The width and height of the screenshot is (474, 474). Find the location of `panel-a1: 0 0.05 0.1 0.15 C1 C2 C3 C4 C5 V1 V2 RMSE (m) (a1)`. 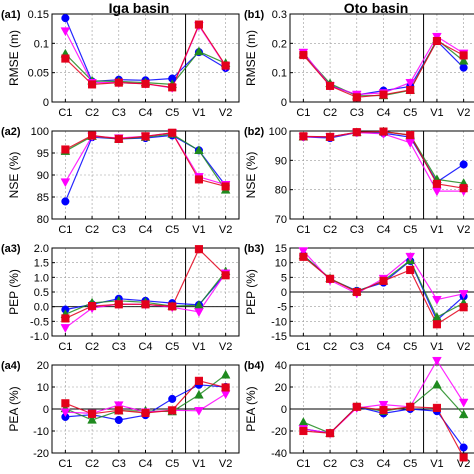

panel-a1: 0 0.05 0.1 0.15 C1 C2 C3 C4 C5 V1 V2 RMSE (m) (a1) is located at coordinates (120, 64).